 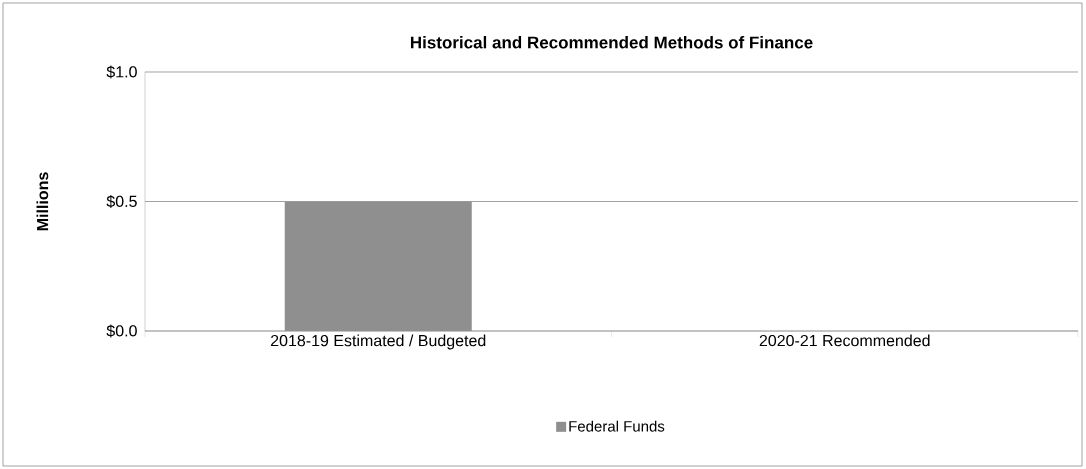 What do you see at coordinates (378, 342) in the screenshot?
I see `x-tick-label: 2018-19 Estimated / Budgeted` at bounding box center [378, 342].